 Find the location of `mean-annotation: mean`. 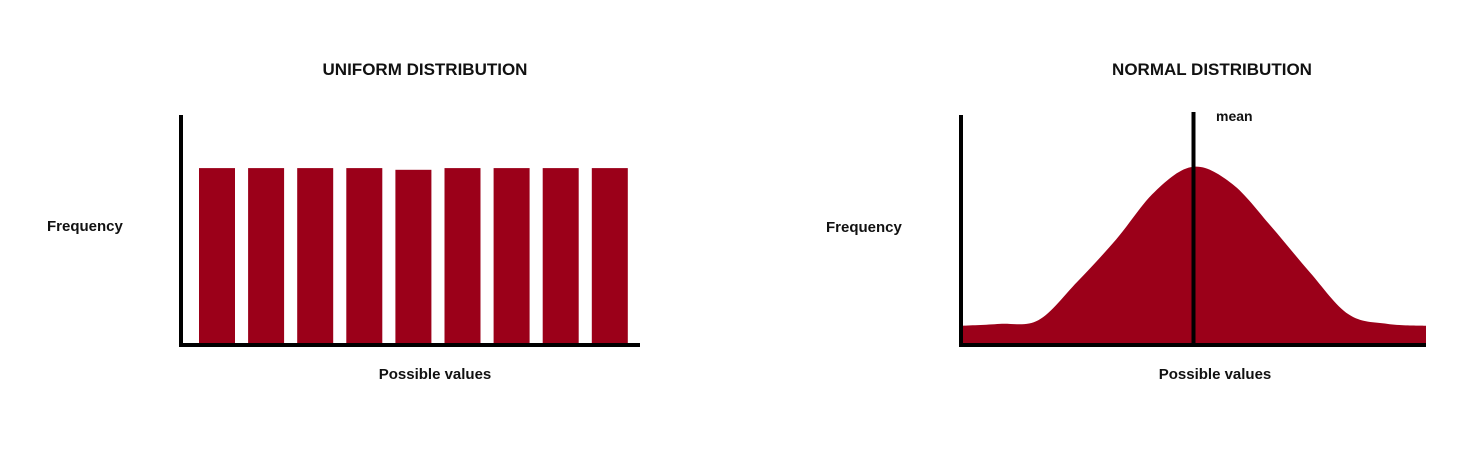

mean-annotation: mean is located at coordinates (1234, 116).